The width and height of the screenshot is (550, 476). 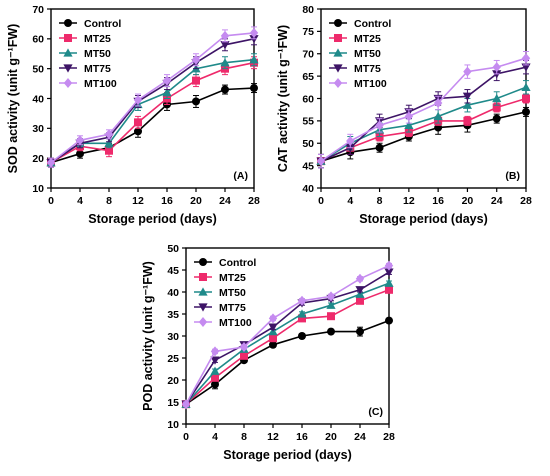 I want to click on y-tick-label: 15, so click(x=173, y=403).